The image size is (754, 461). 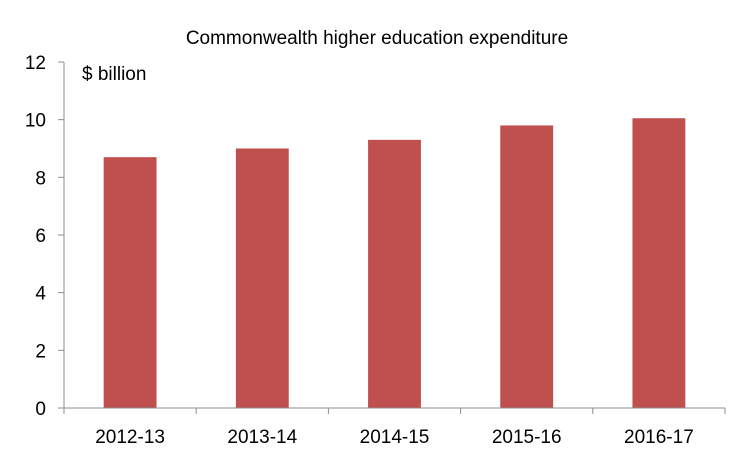 I want to click on x-tick-label: 2015-16, so click(x=527, y=437).